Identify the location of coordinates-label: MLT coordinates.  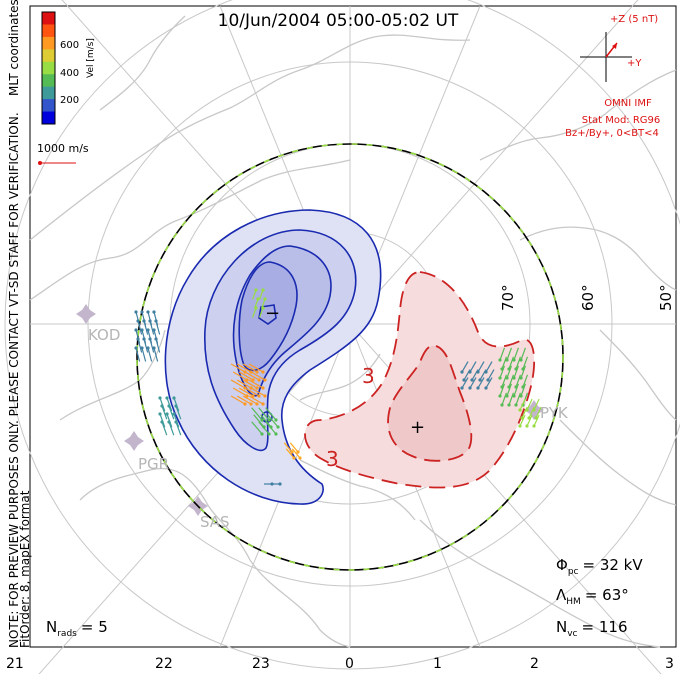
(14, 48).